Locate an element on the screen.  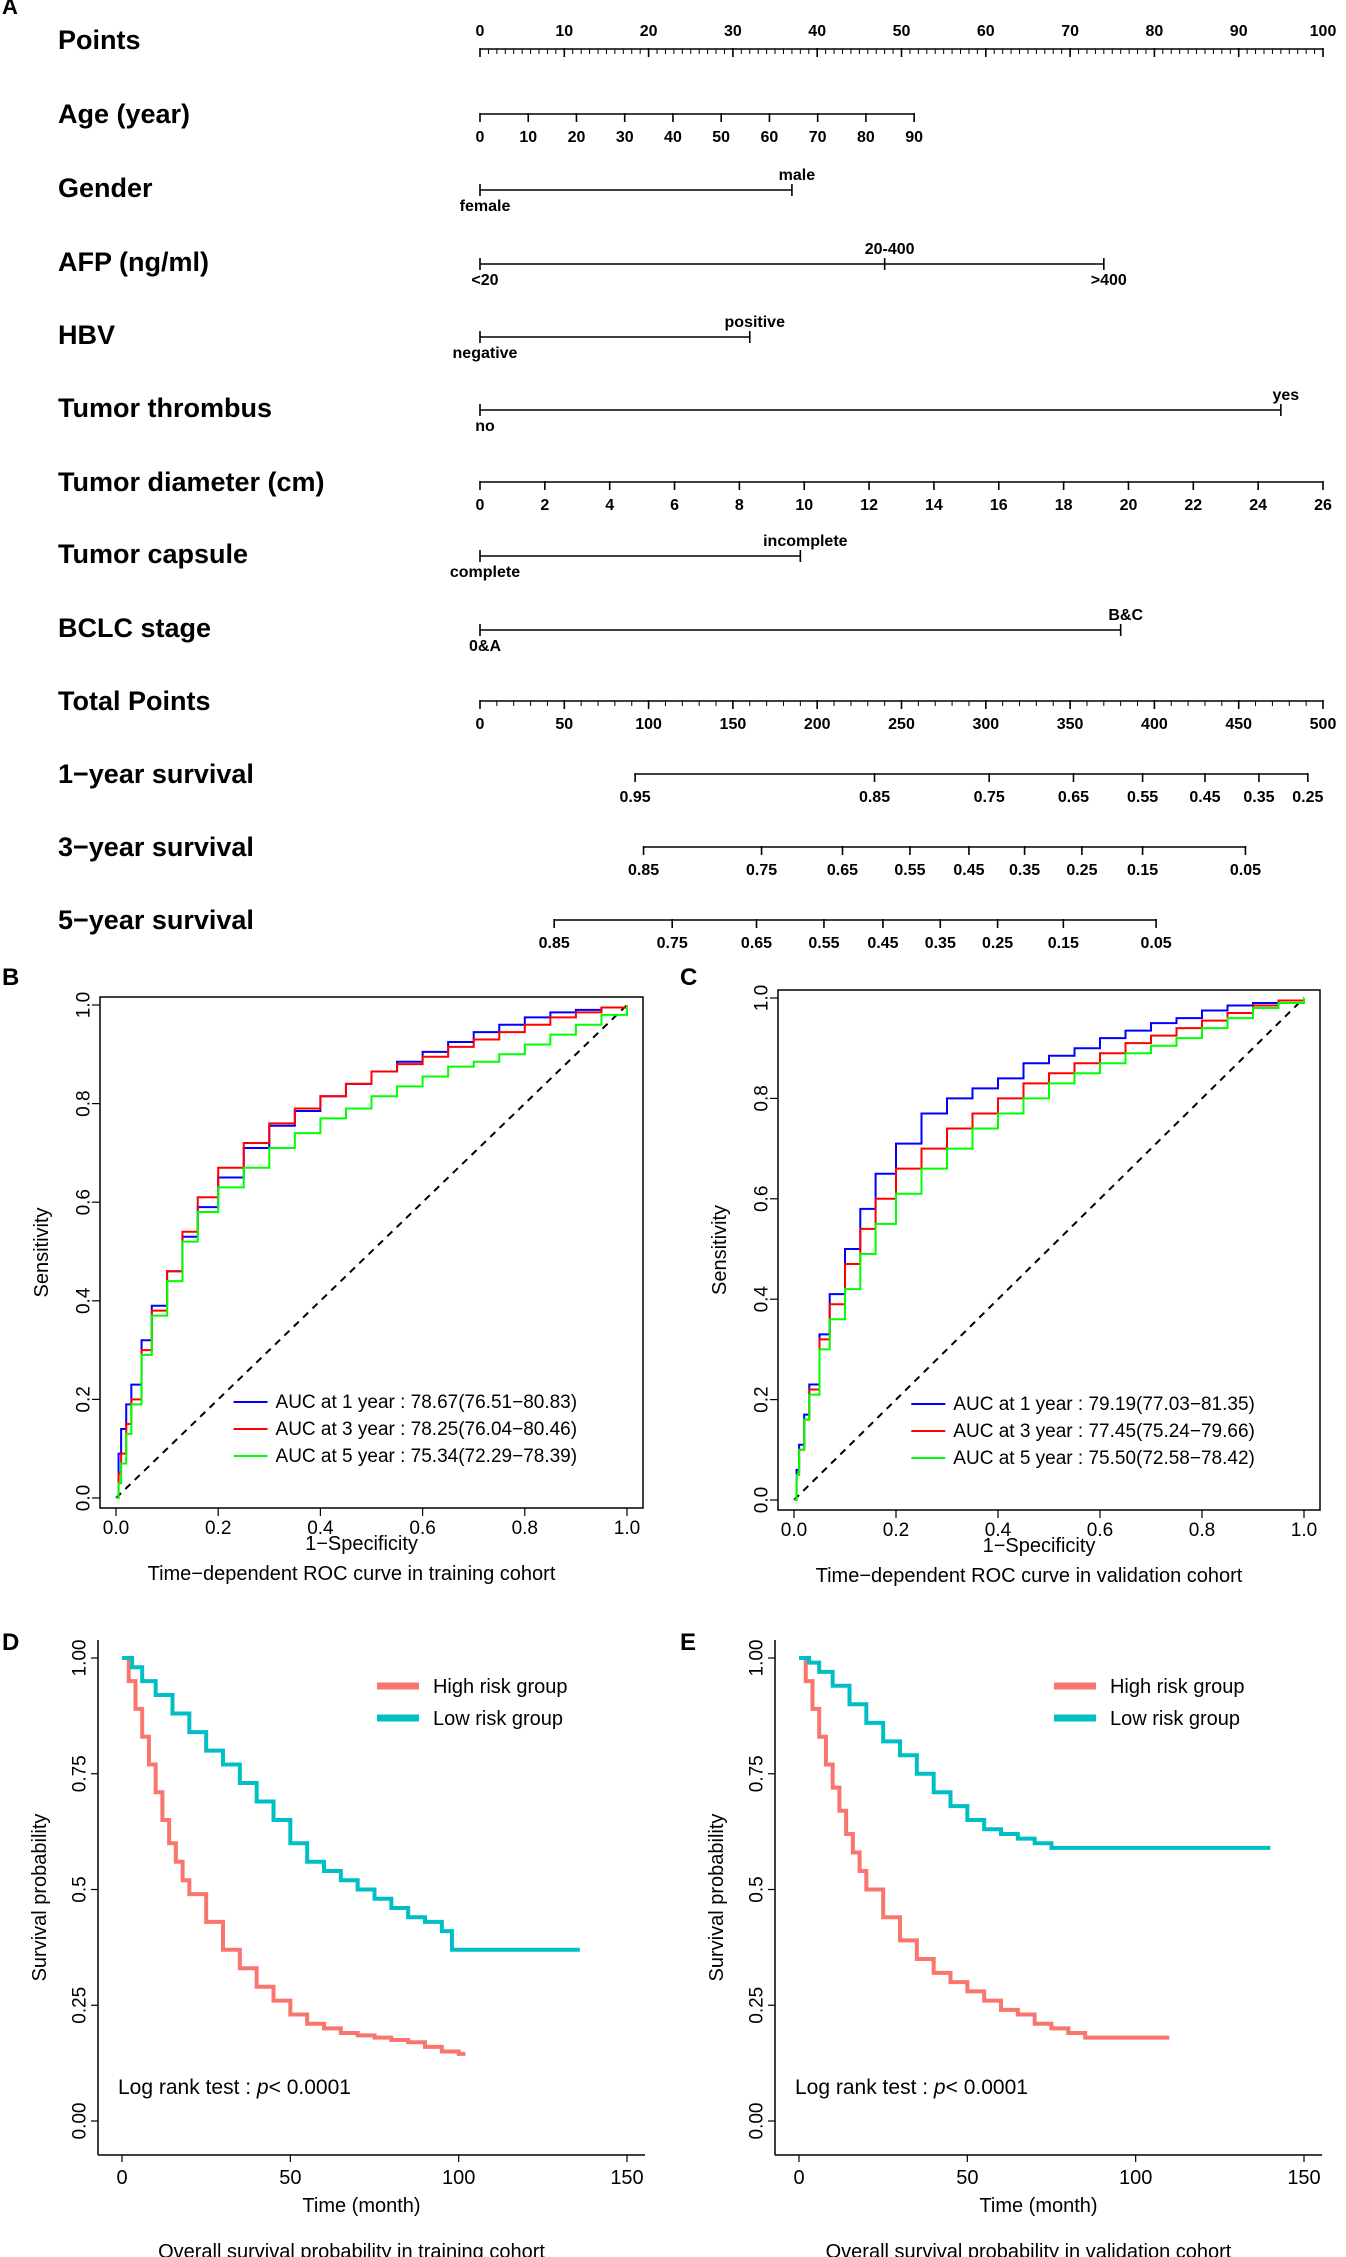
legend-label: AUC at 1 year : 79.19(77.03−81.35) is located at coordinates (1104, 1404).